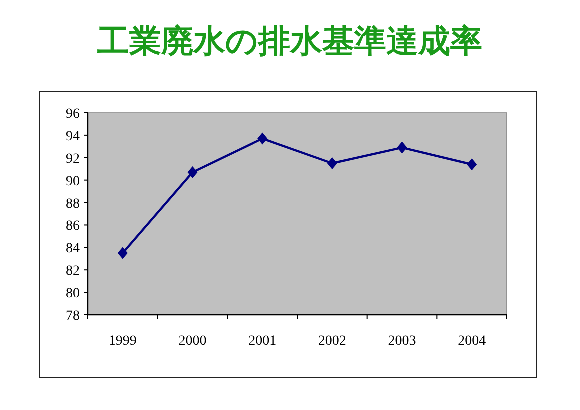 This screenshot has height=410, width=580. What do you see at coordinates (122, 341) in the screenshot?
I see `x-tick-label: 1999` at bounding box center [122, 341].